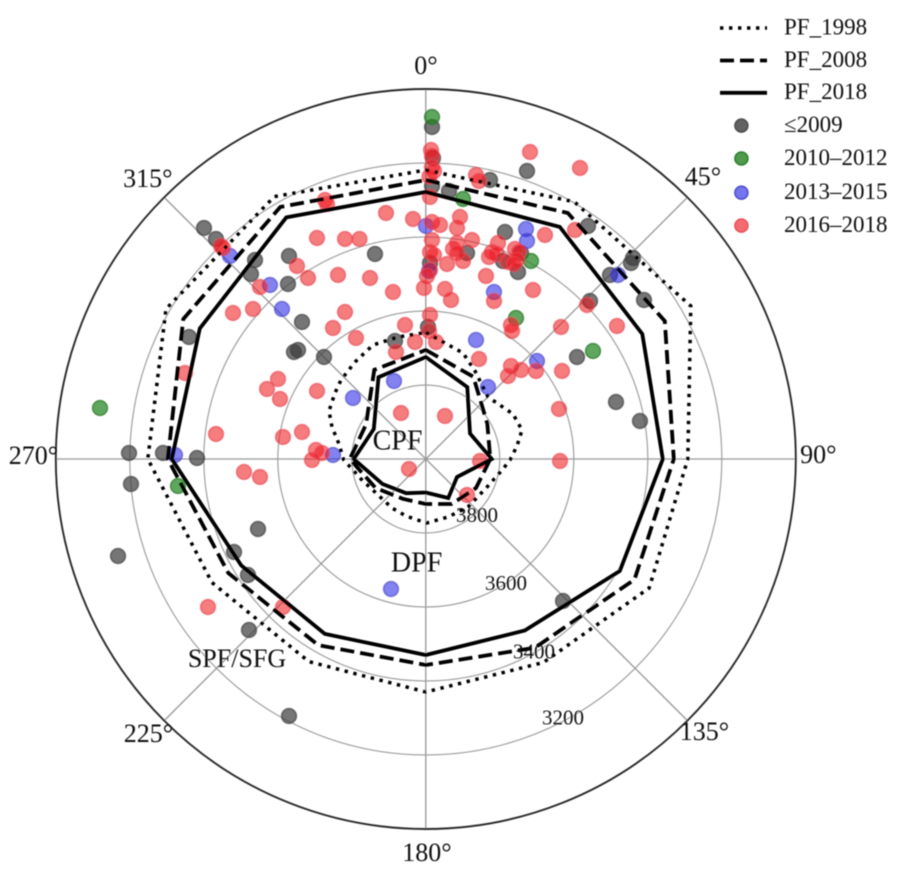 This screenshot has height=880, width=907. Describe the element at coordinates (813, 124) in the screenshot. I see `svg-text: ≤2009` at that location.